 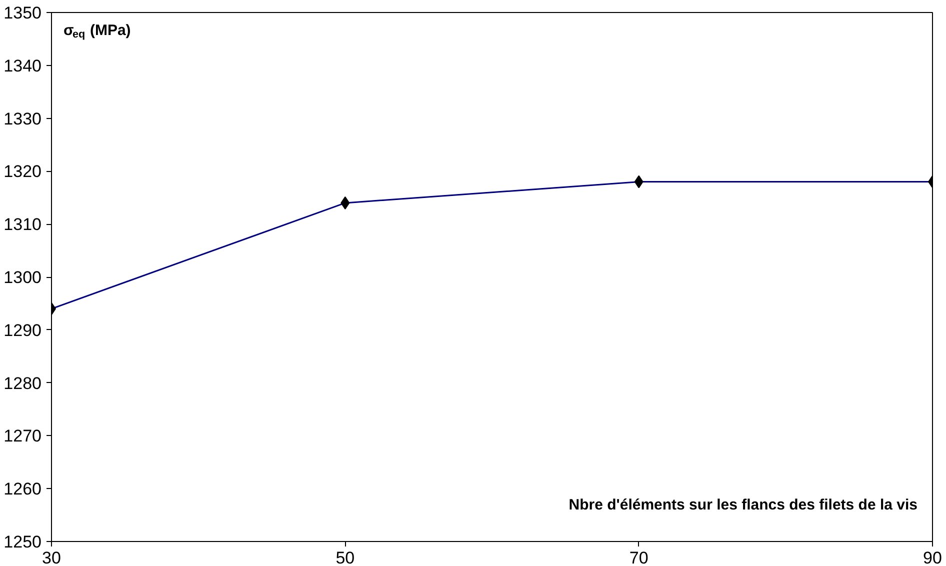 I want to click on y-tick-label: 1340, so click(x=23, y=66).